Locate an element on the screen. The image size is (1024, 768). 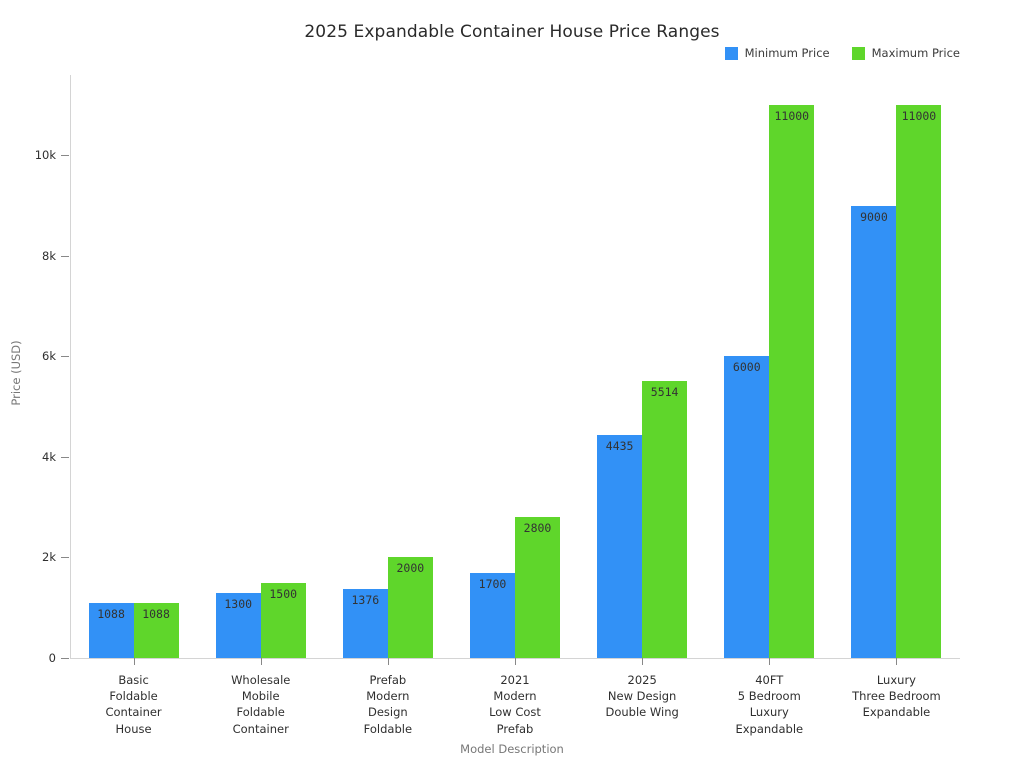
x-tick-label: 2021 Modern Low Cost Prefab is located at coordinates (515, 704).